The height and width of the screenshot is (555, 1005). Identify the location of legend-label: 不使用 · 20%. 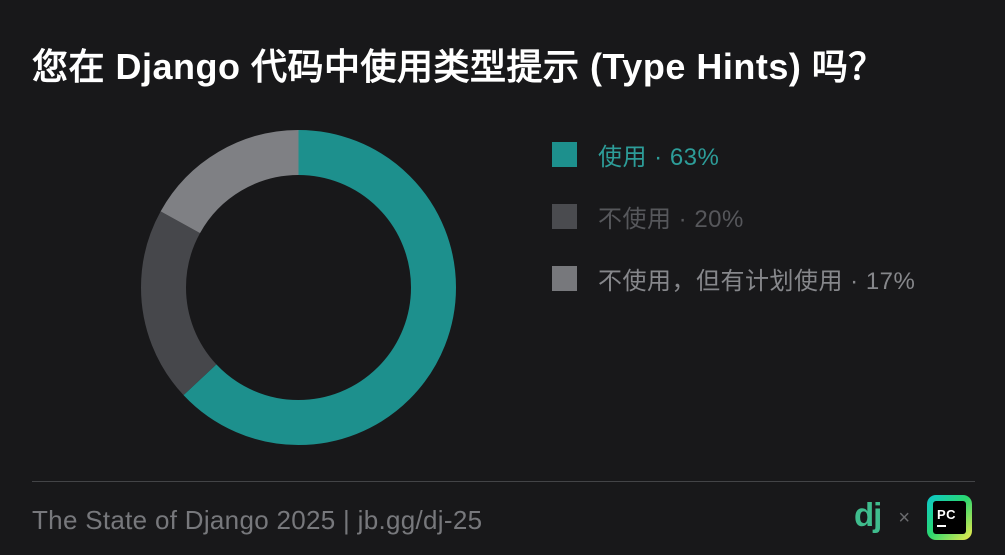
(671, 219).